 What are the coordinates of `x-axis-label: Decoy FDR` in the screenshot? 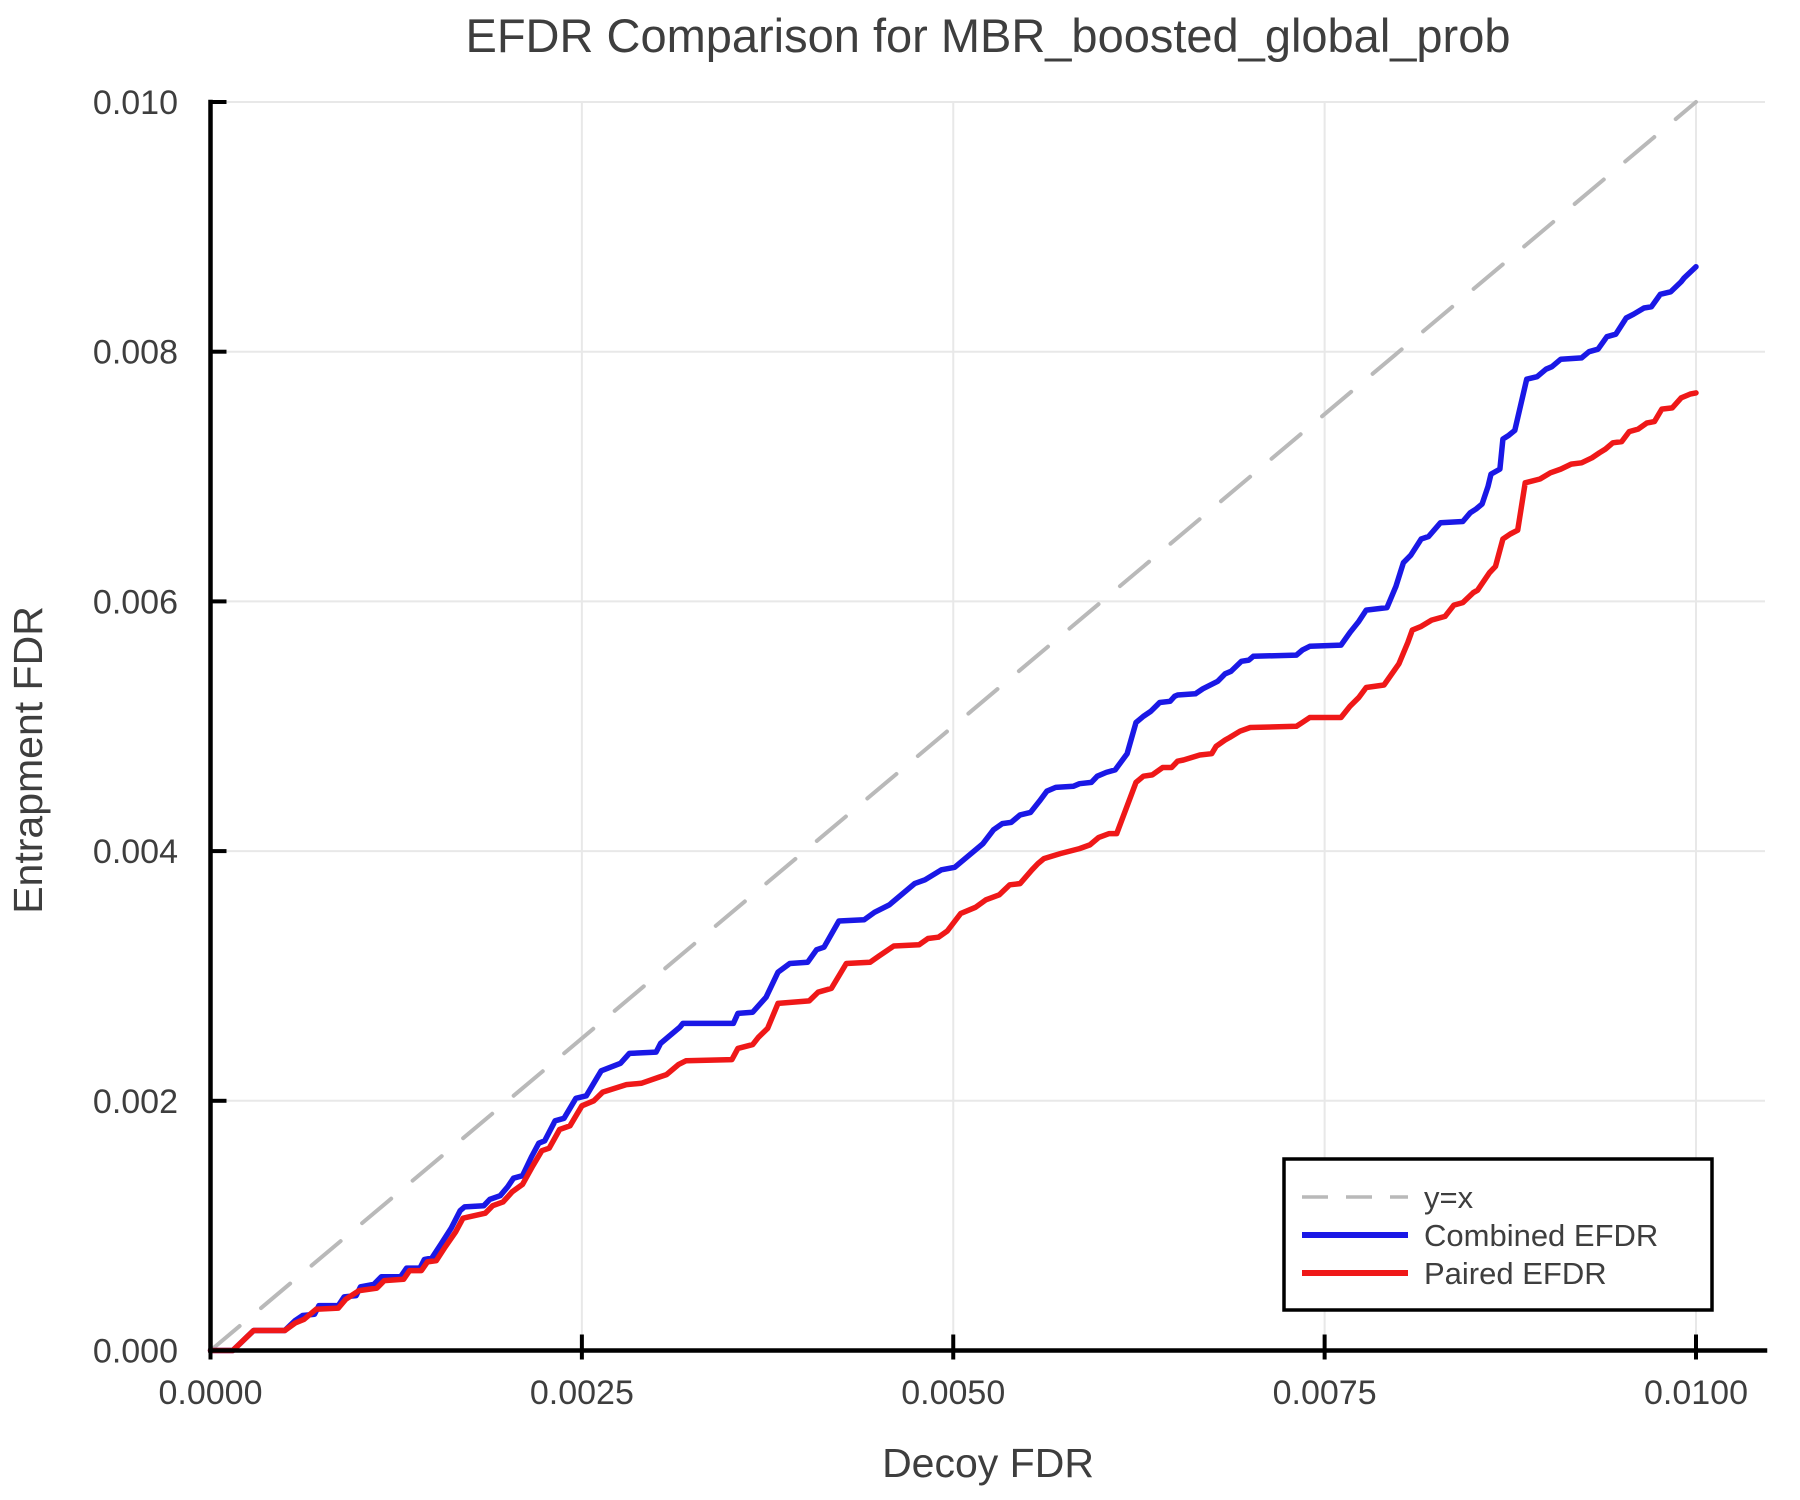 It's located at (988, 1463).